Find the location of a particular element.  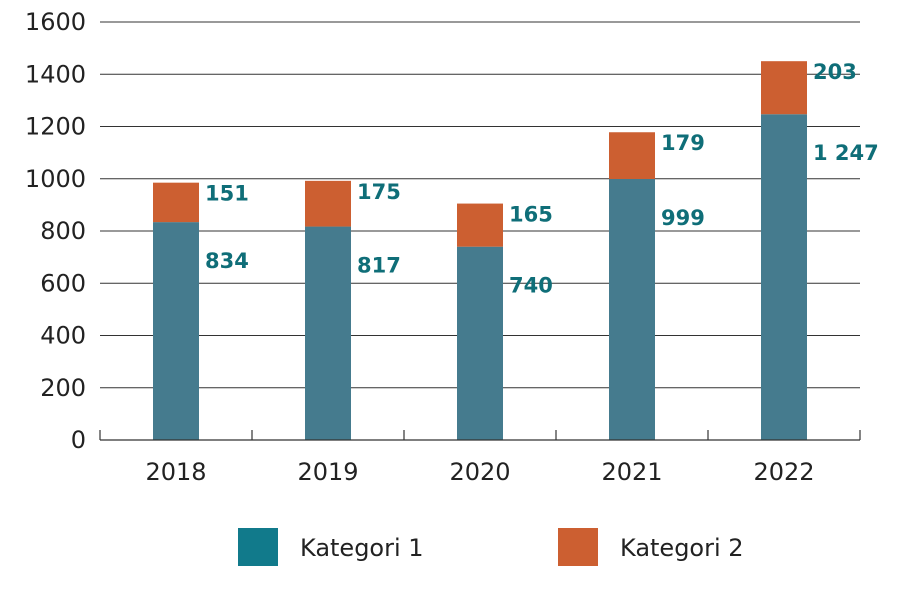

bar-kategori-2-2020 is located at coordinates (480, 225).